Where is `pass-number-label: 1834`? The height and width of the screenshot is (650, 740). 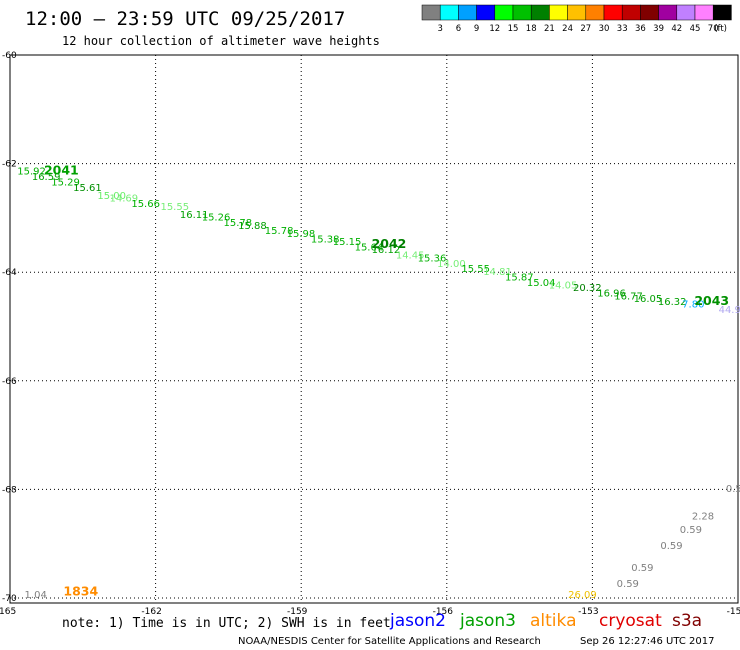
pass-number-label: 1834 is located at coordinates (80, 590).